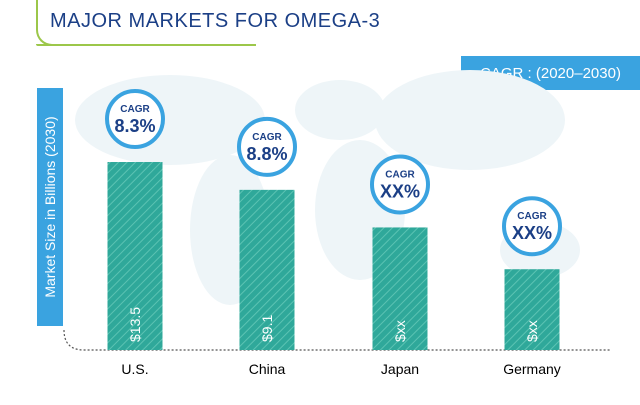 Image resolution: width=640 pixels, height=405 pixels. Describe the element at coordinates (532, 369) in the screenshot. I see `x-tick-label-3: Germany` at that location.